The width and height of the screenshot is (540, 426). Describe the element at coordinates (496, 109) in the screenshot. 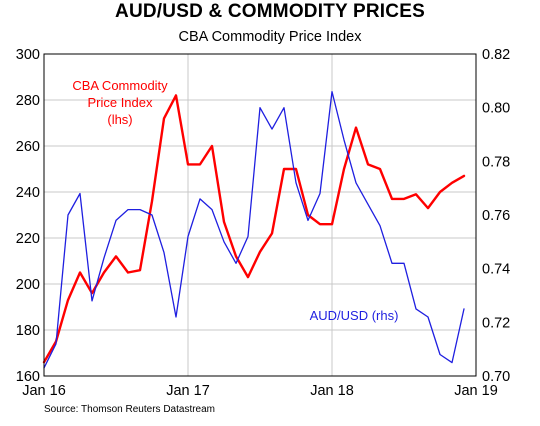

I see `right-tick-label: 0.80` at that location.